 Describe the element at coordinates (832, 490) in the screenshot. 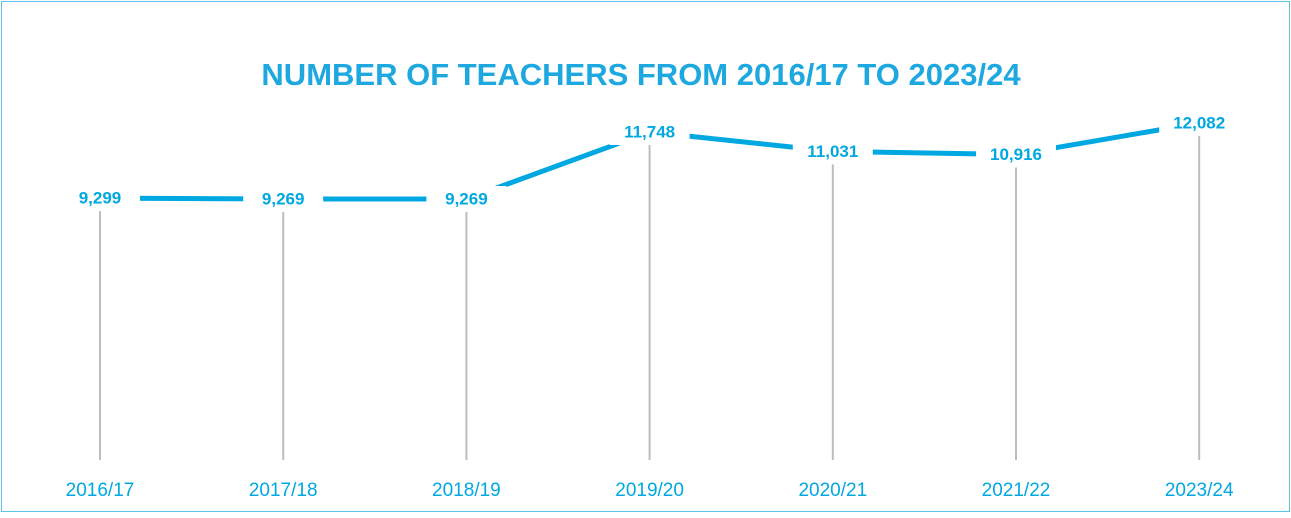

I see `x-tick-label: 2020/21` at that location.